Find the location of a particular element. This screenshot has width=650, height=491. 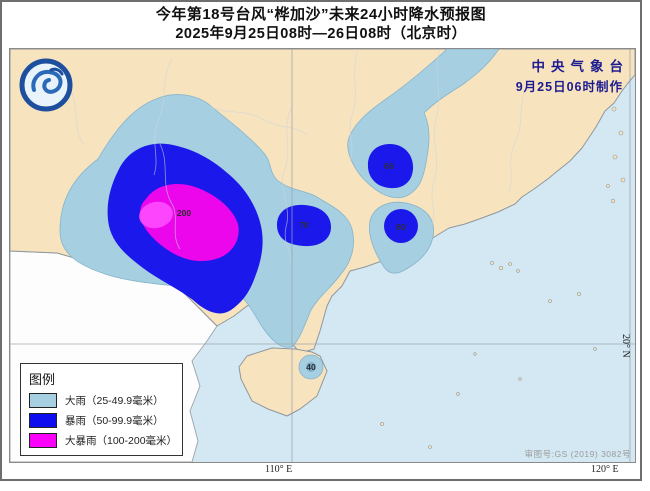

credit-block: 中央气象台 9月25日06时制作 is located at coordinates (569, 75).